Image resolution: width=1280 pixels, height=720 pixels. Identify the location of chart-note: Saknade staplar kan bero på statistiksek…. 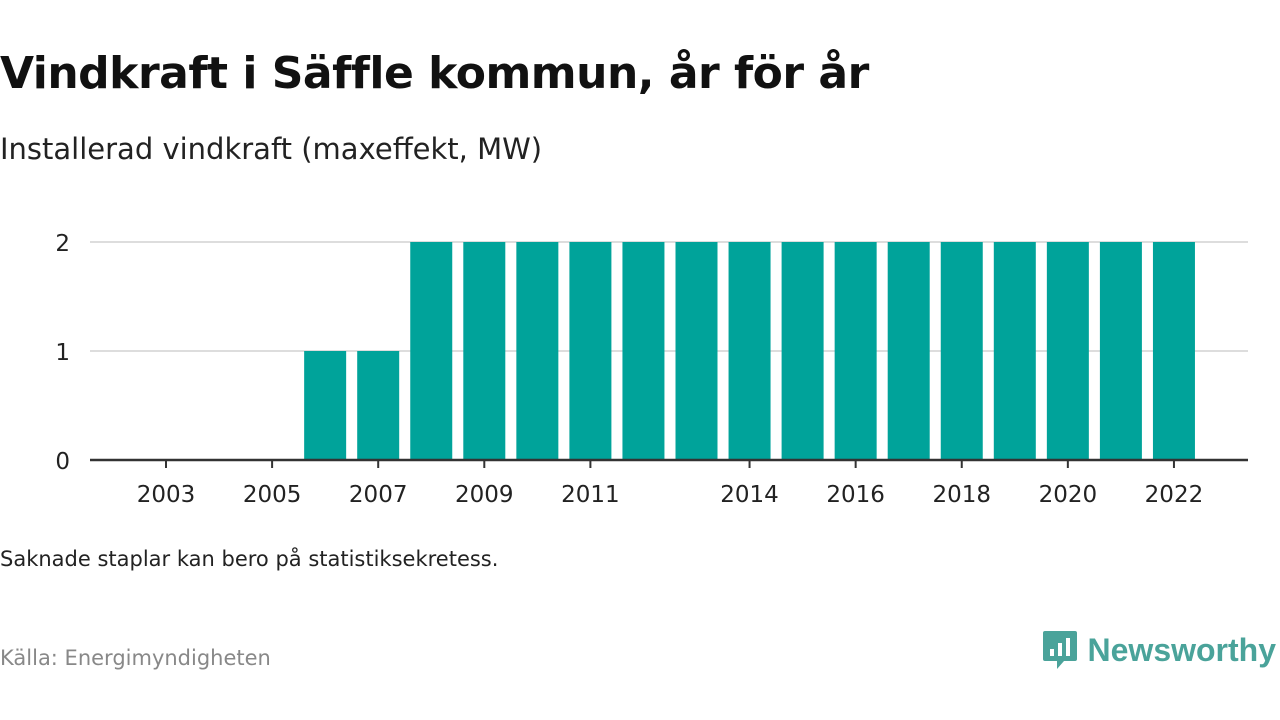
(249, 559).